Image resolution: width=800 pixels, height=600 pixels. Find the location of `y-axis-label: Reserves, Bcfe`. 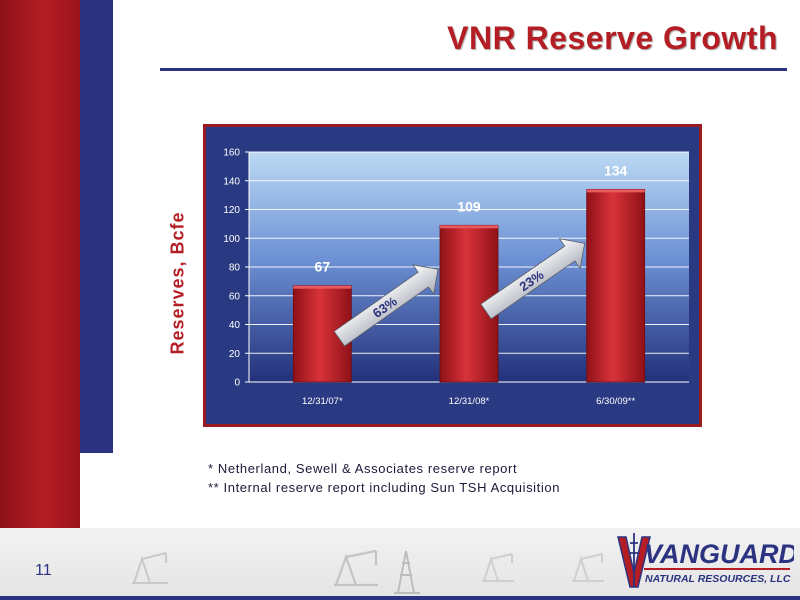

y-axis-label: Reserves, Bcfe is located at coordinates (177, 283).